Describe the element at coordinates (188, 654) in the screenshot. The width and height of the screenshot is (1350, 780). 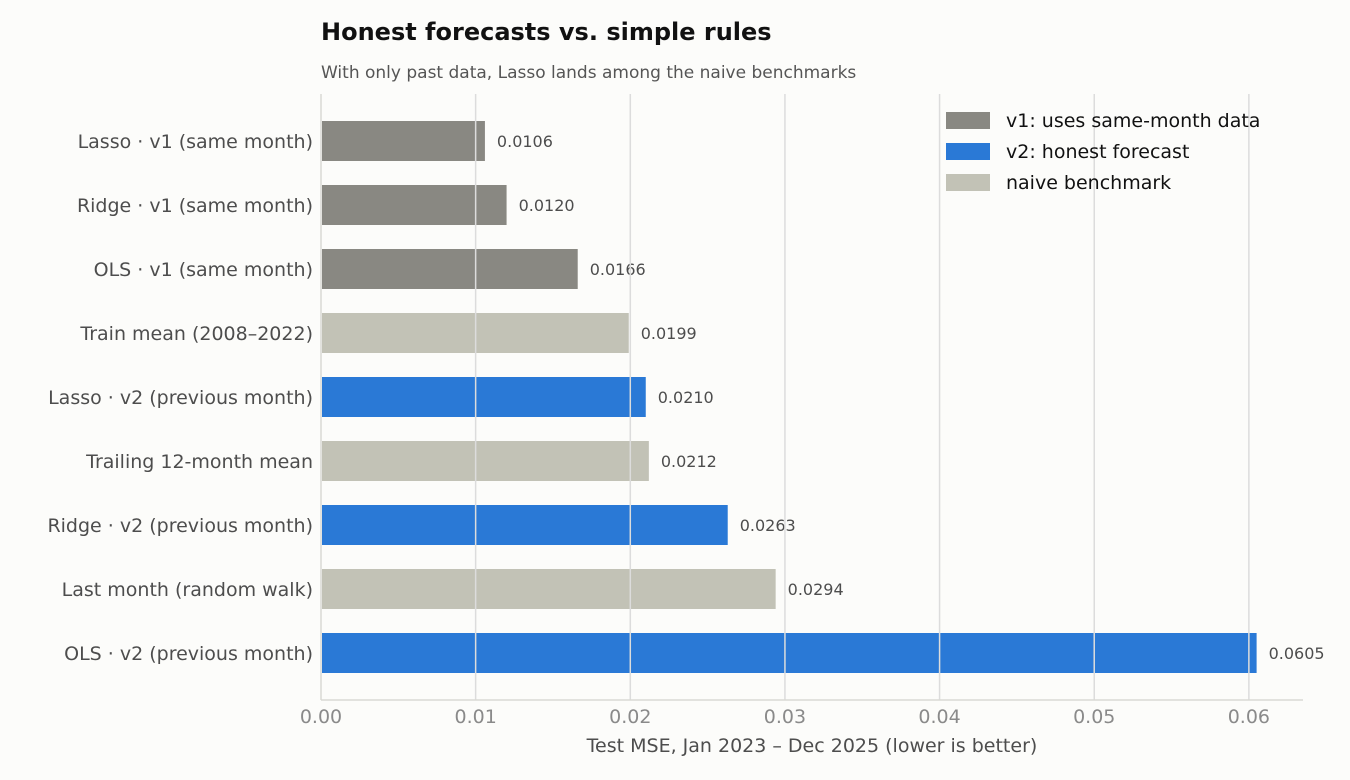
I see `category-label-9: OLS · v2 (previous month)` at that location.